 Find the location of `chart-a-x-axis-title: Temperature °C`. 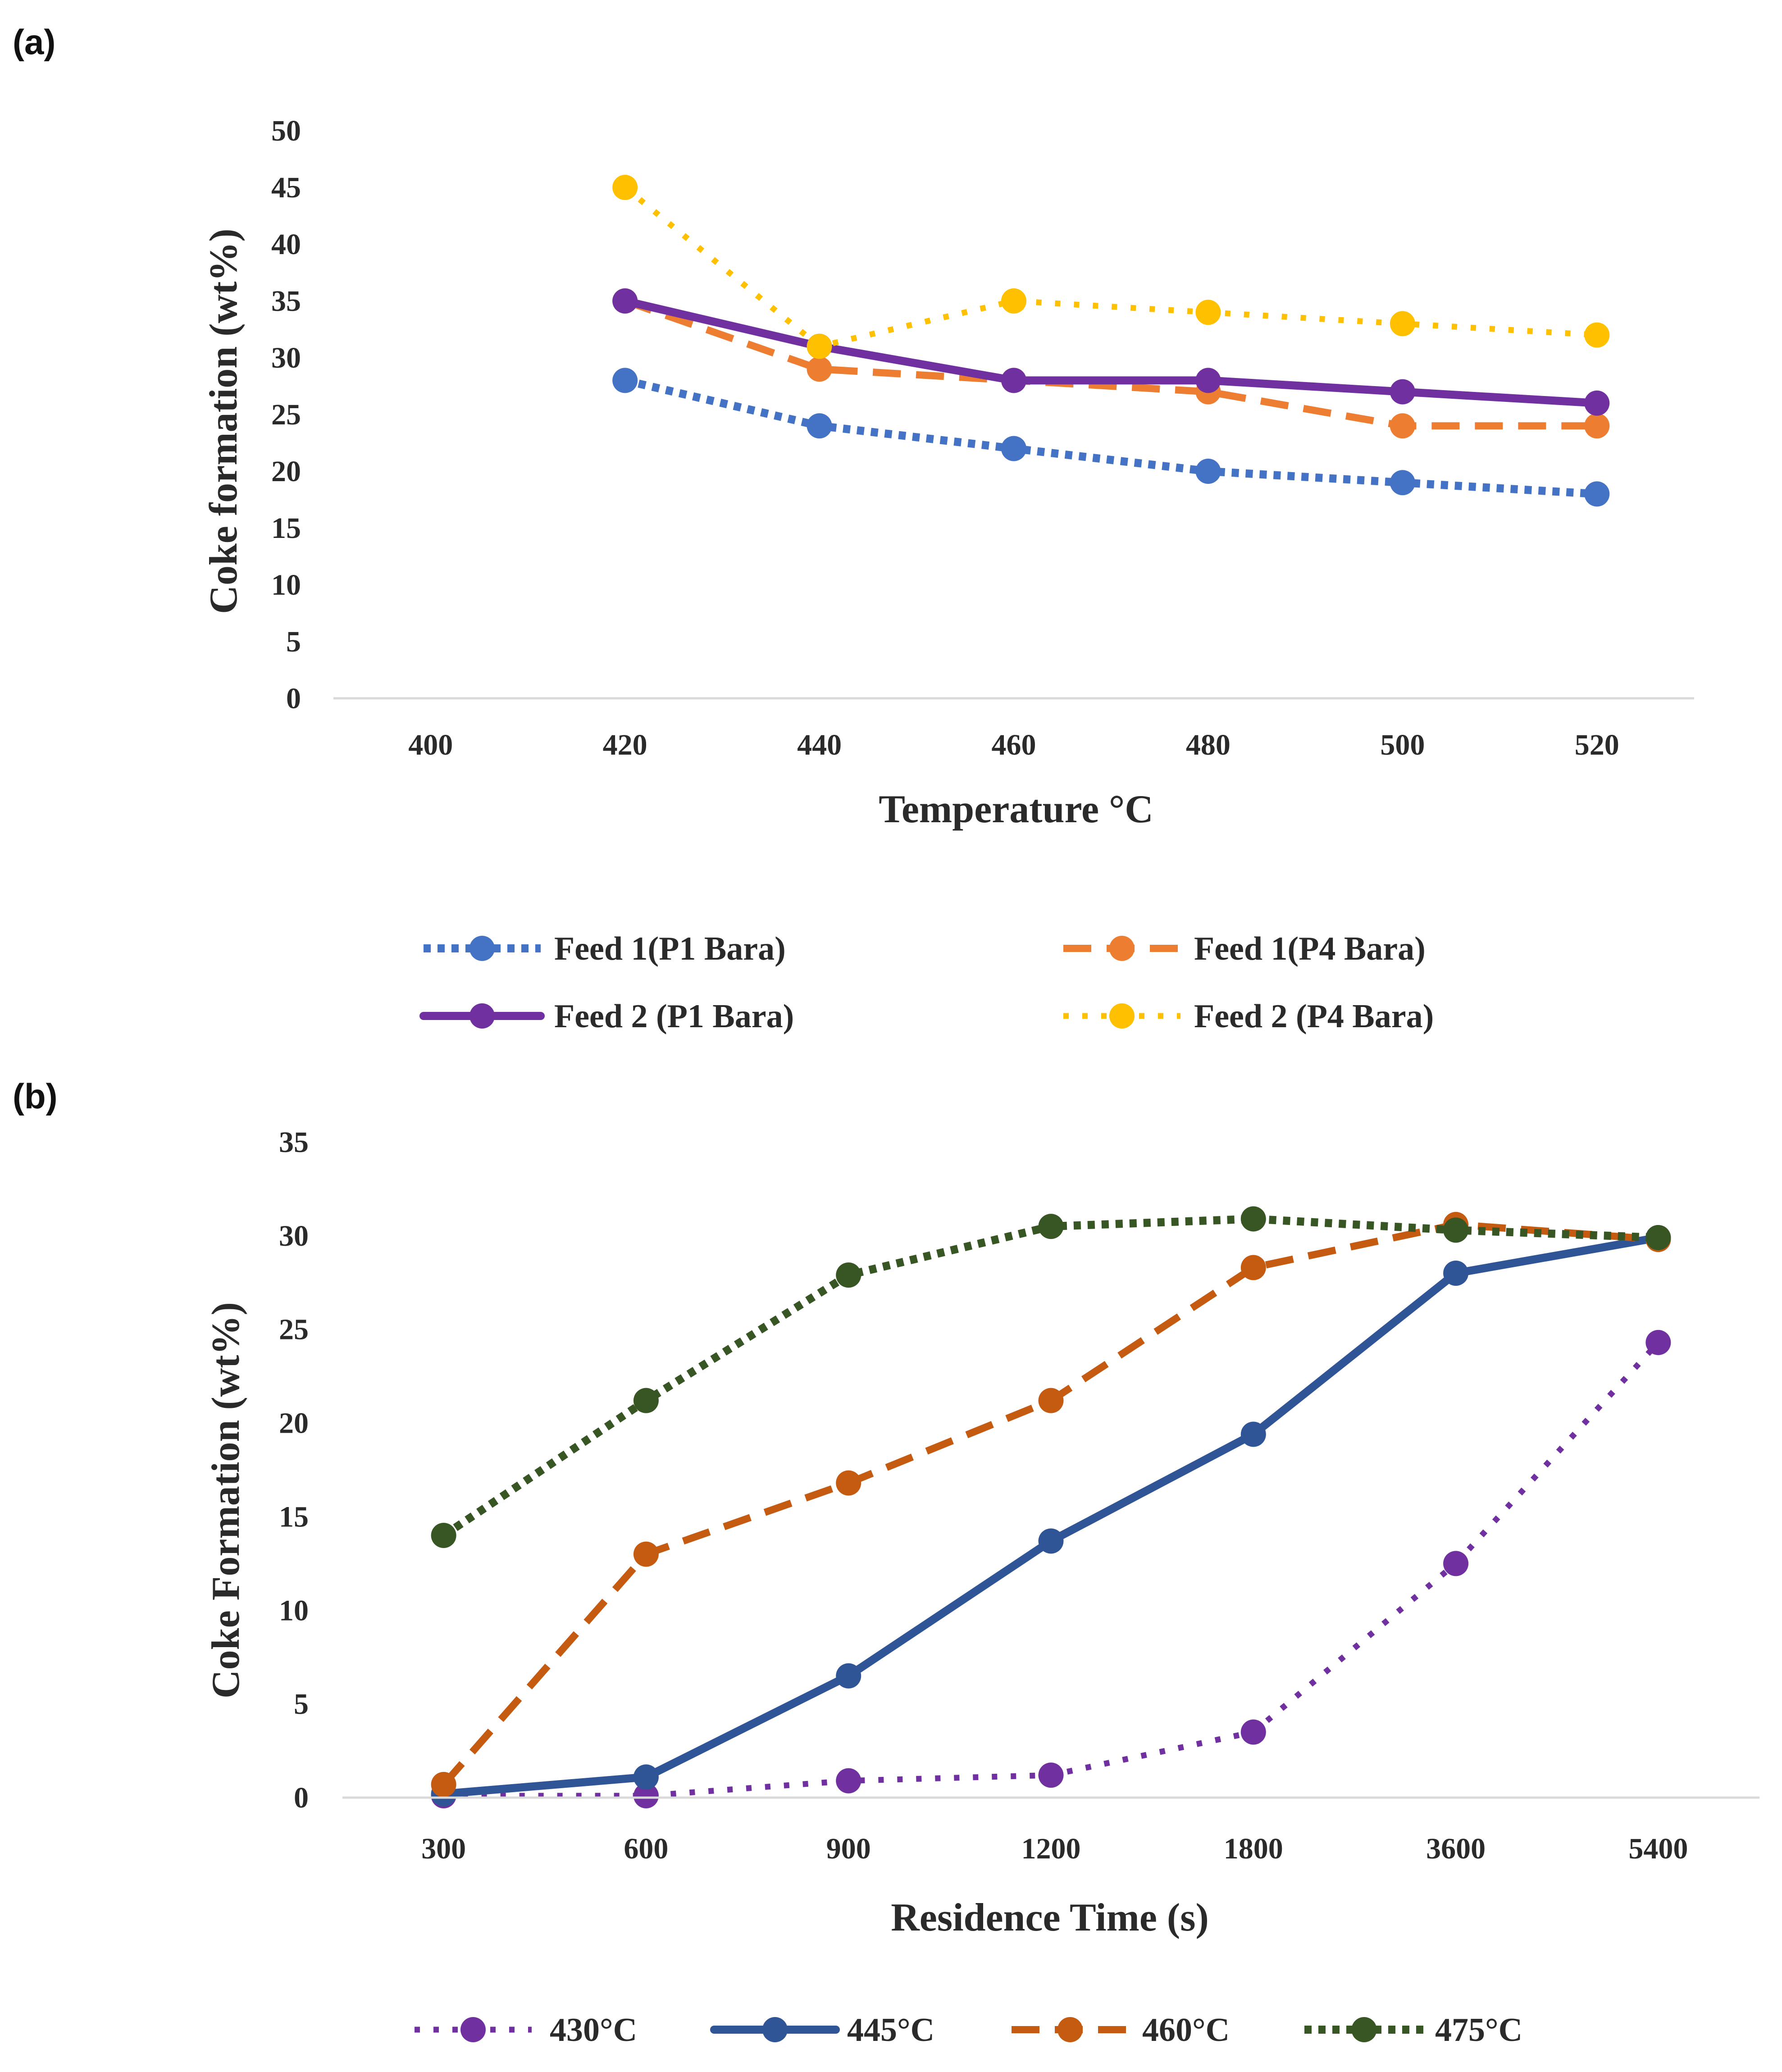

chart-a-x-axis-title: Temperature °C is located at coordinates (1016, 809).